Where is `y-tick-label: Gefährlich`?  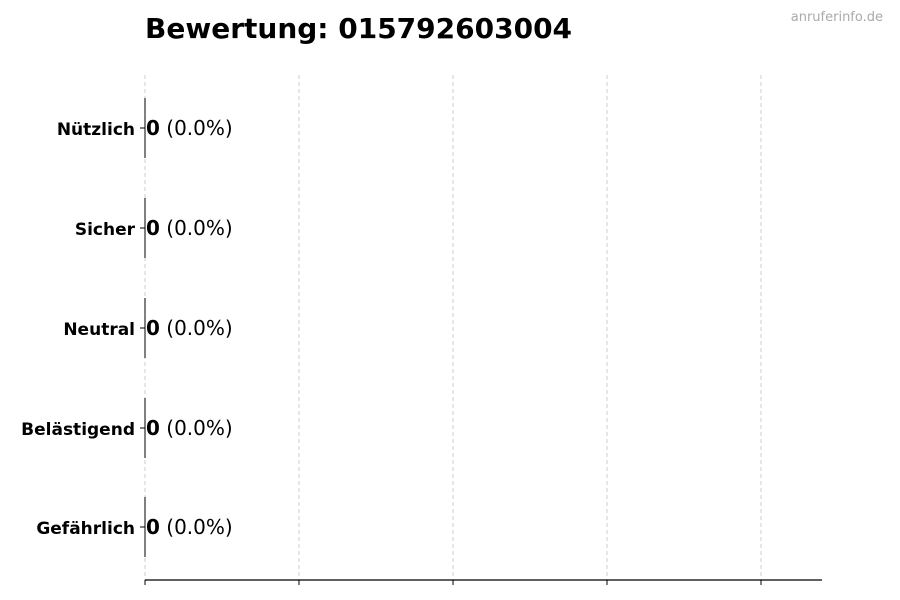 y-tick-label: Gefährlich is located at coordinates (85, 529).